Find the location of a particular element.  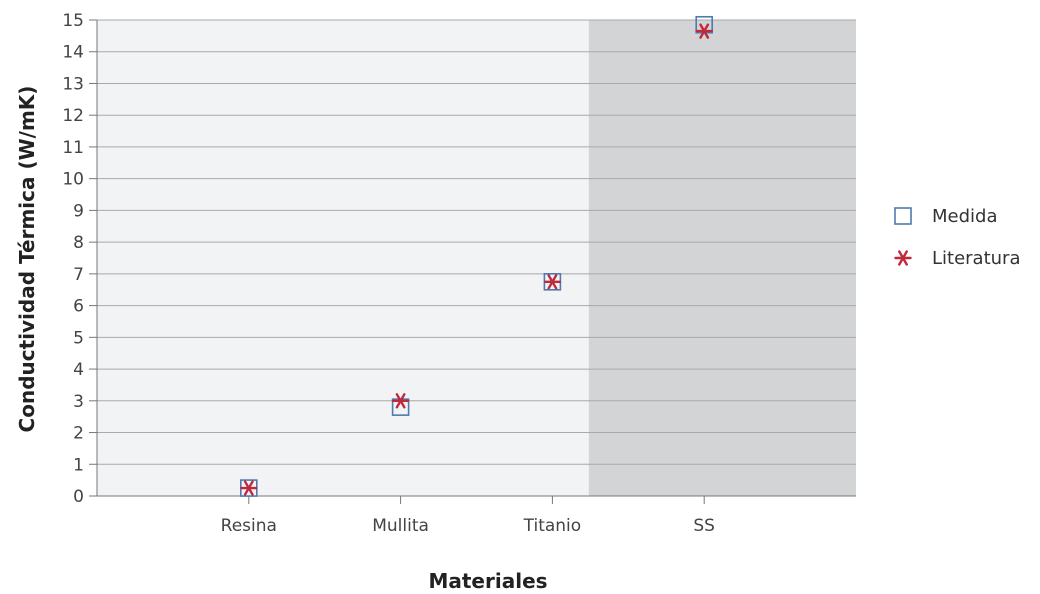

x-tick-label: SS is located at coordinates (704, 526).